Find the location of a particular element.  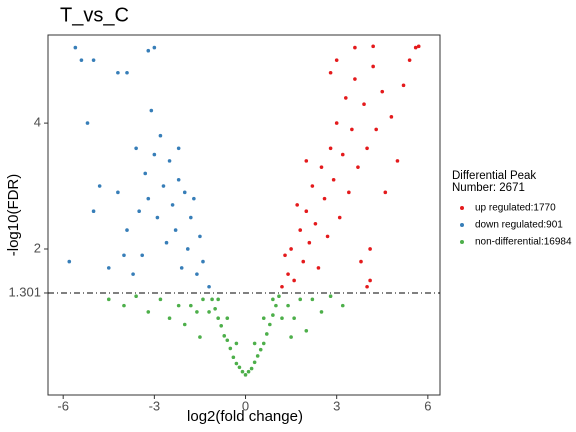

y-tick-label: 1.301 is located at coordinates (24, 291).